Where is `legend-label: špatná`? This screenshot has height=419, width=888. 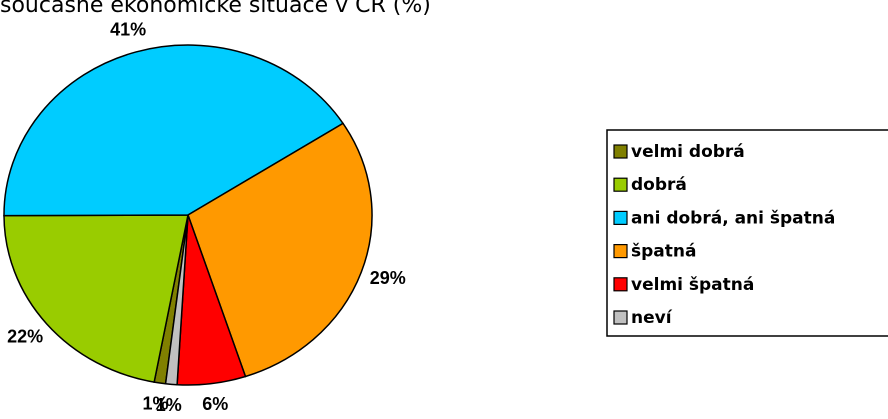
legend-label: špatná is located at coordinates (663, 252).